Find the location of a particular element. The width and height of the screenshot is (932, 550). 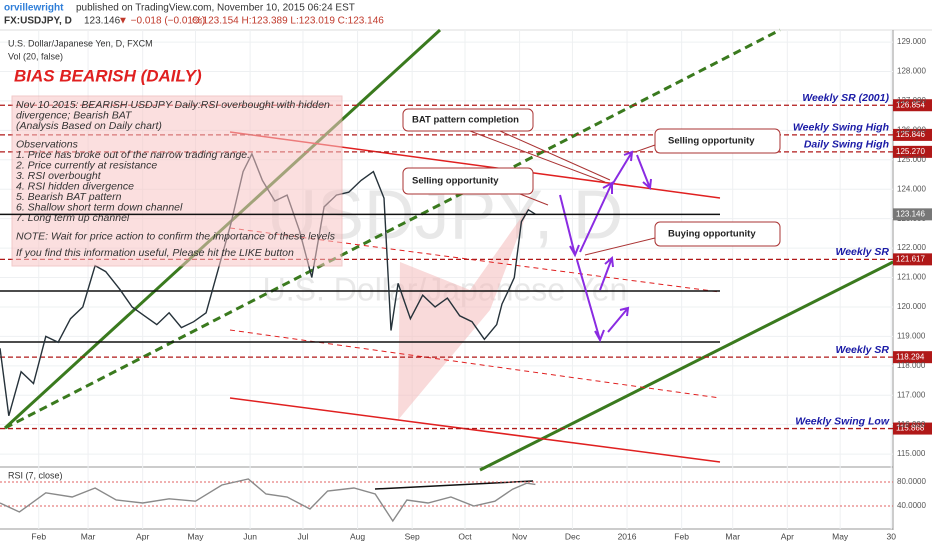

note-line: (Analysis Based on Daily chart) is located at coordinates (89, 126).